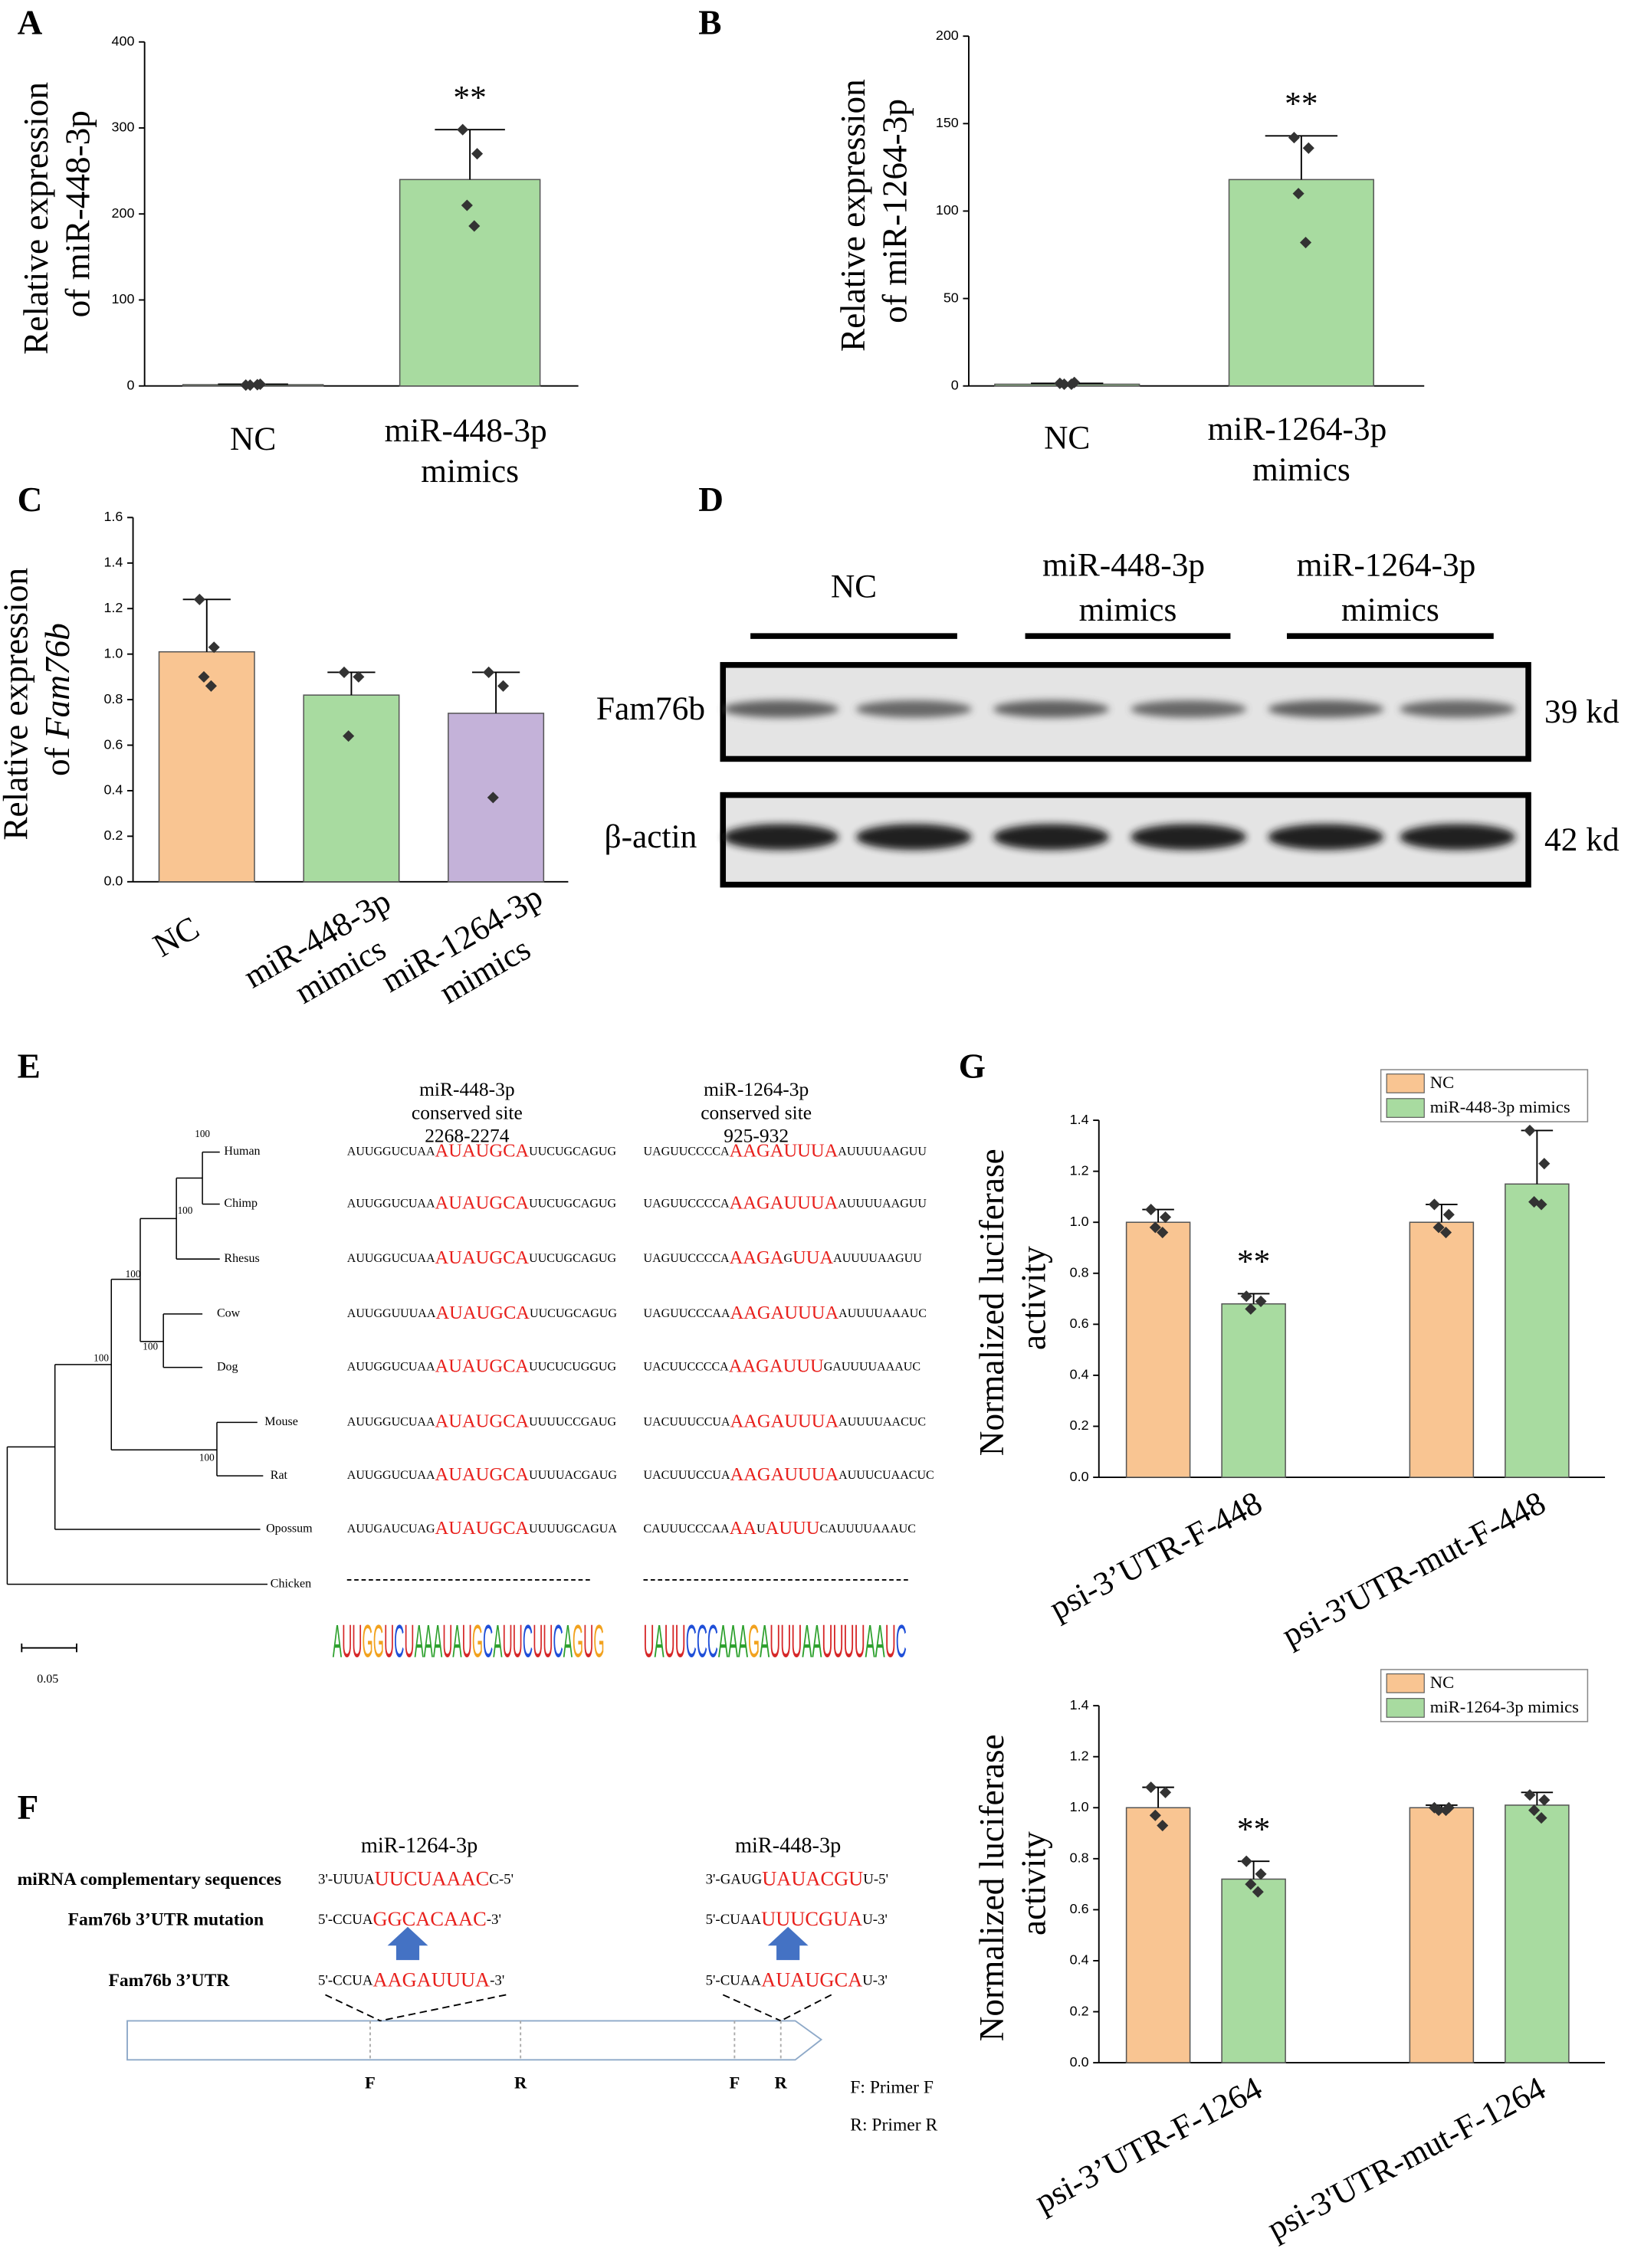 This screenshot has width=1631, height=2268. What do you see at coordinates (281, 1421) in the screenshot?
I see `species-name: Mouse` at bounding box center [281, 1421].